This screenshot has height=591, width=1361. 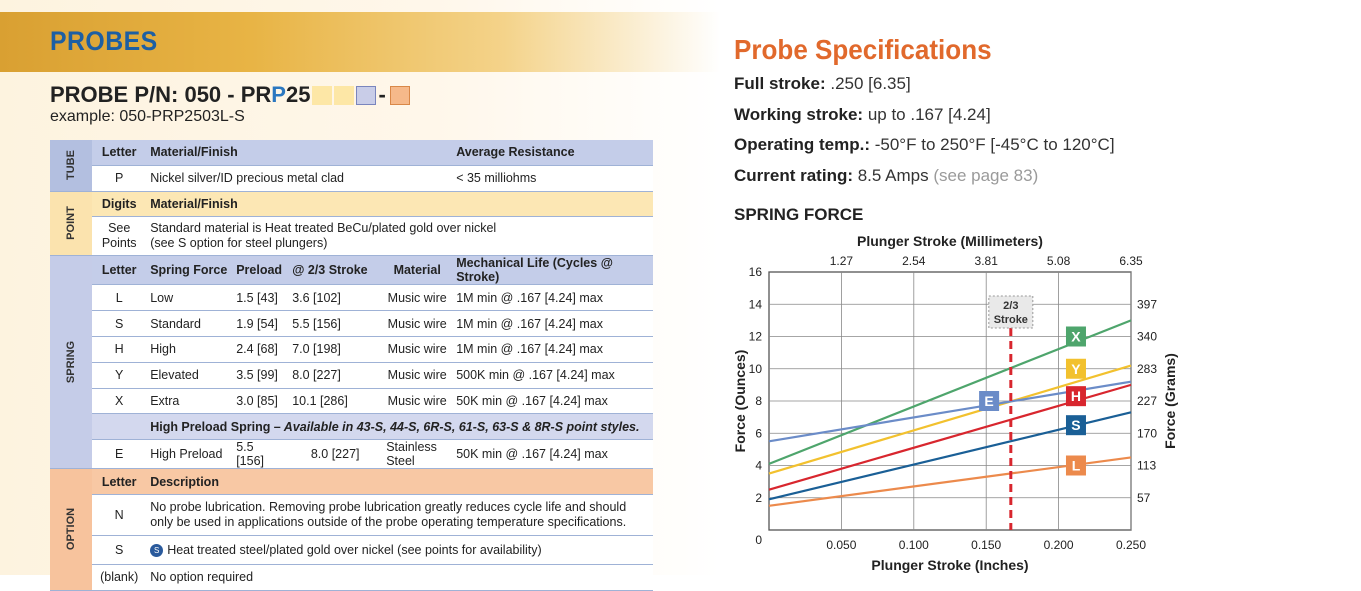 I want to click on series-label-x: X, so click(x=1076, y=337).